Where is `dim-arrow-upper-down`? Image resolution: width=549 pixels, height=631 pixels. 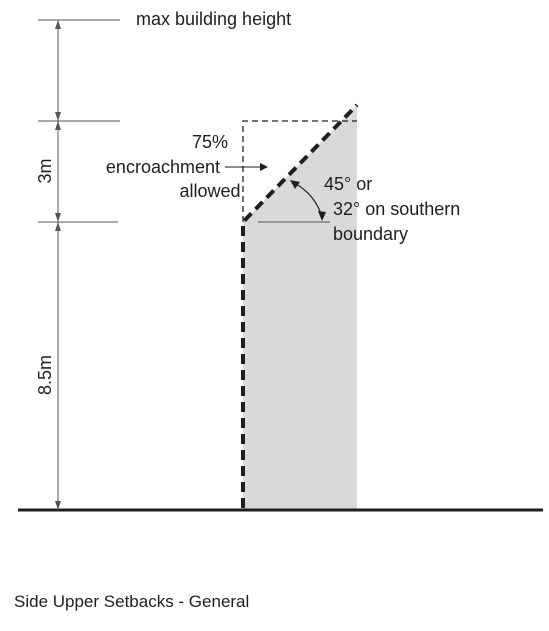 dim-arrow-upper-down is located at coordinates (58, 116).